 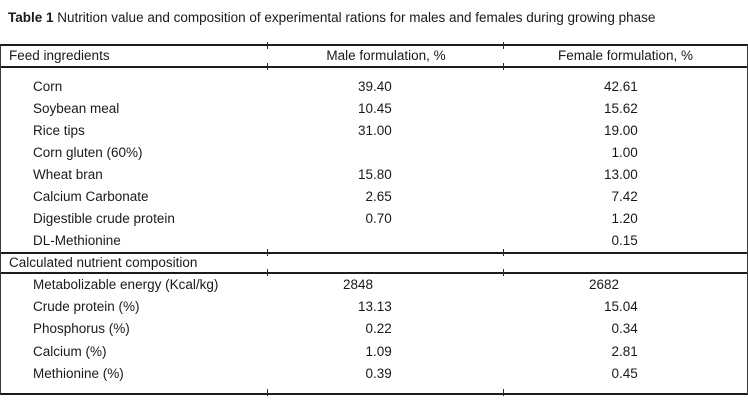 I want to click on male-value: 2848, so click(x=357, y=284).